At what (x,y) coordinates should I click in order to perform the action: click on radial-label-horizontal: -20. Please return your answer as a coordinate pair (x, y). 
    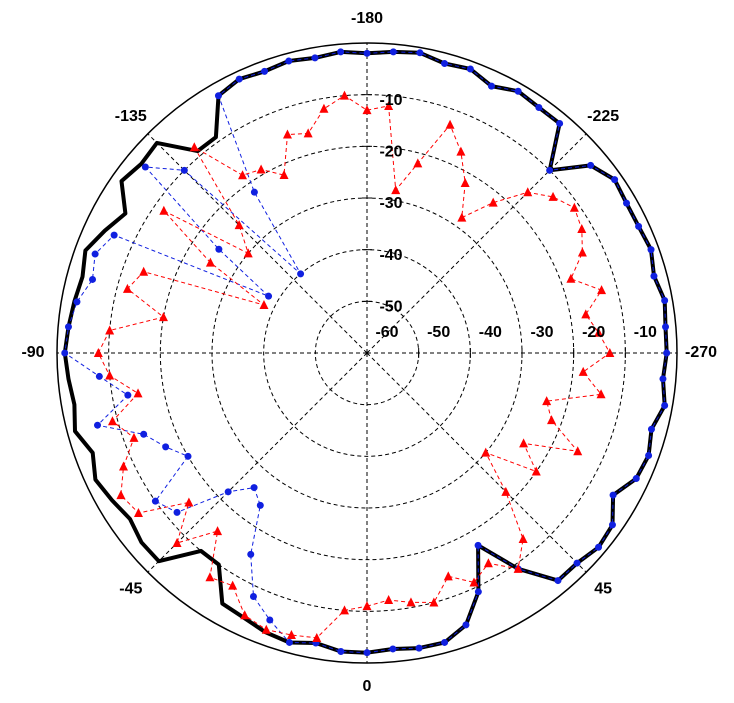
    Looking at the image, I should click on (593, 332).